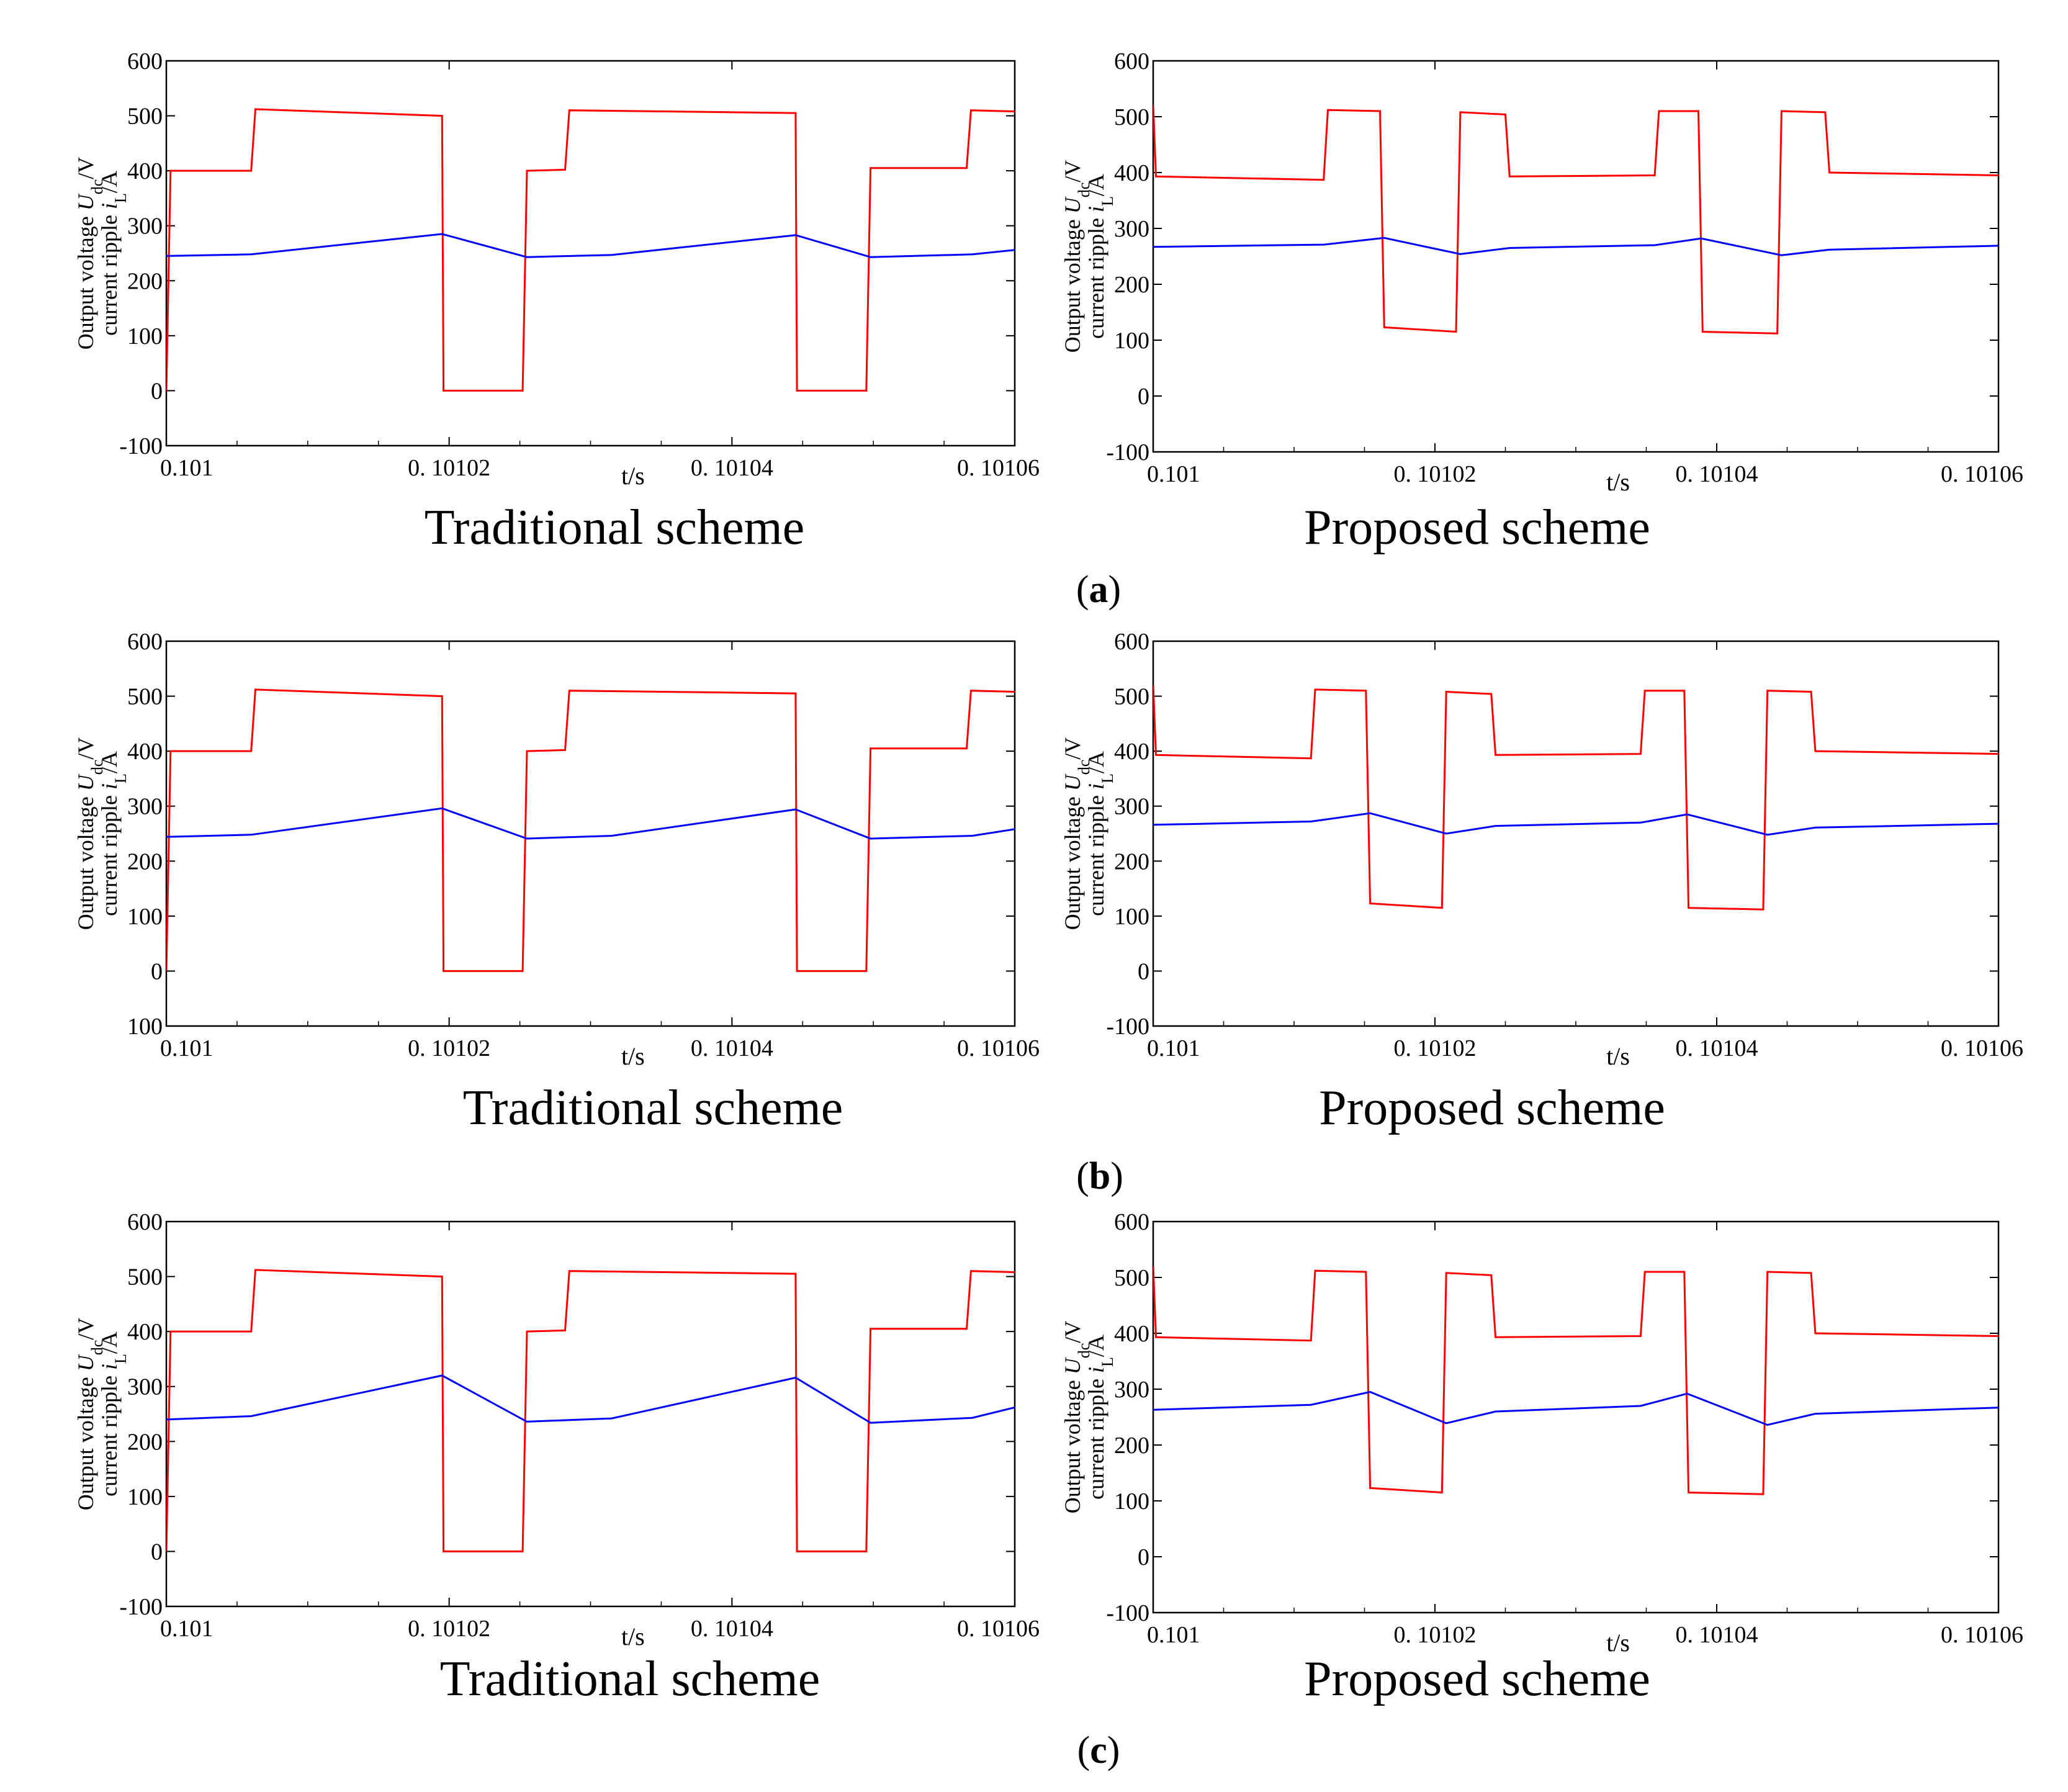 The image size is (2068, 1792). I want to click on panel-label-c: (c), so click(1098, 1750).